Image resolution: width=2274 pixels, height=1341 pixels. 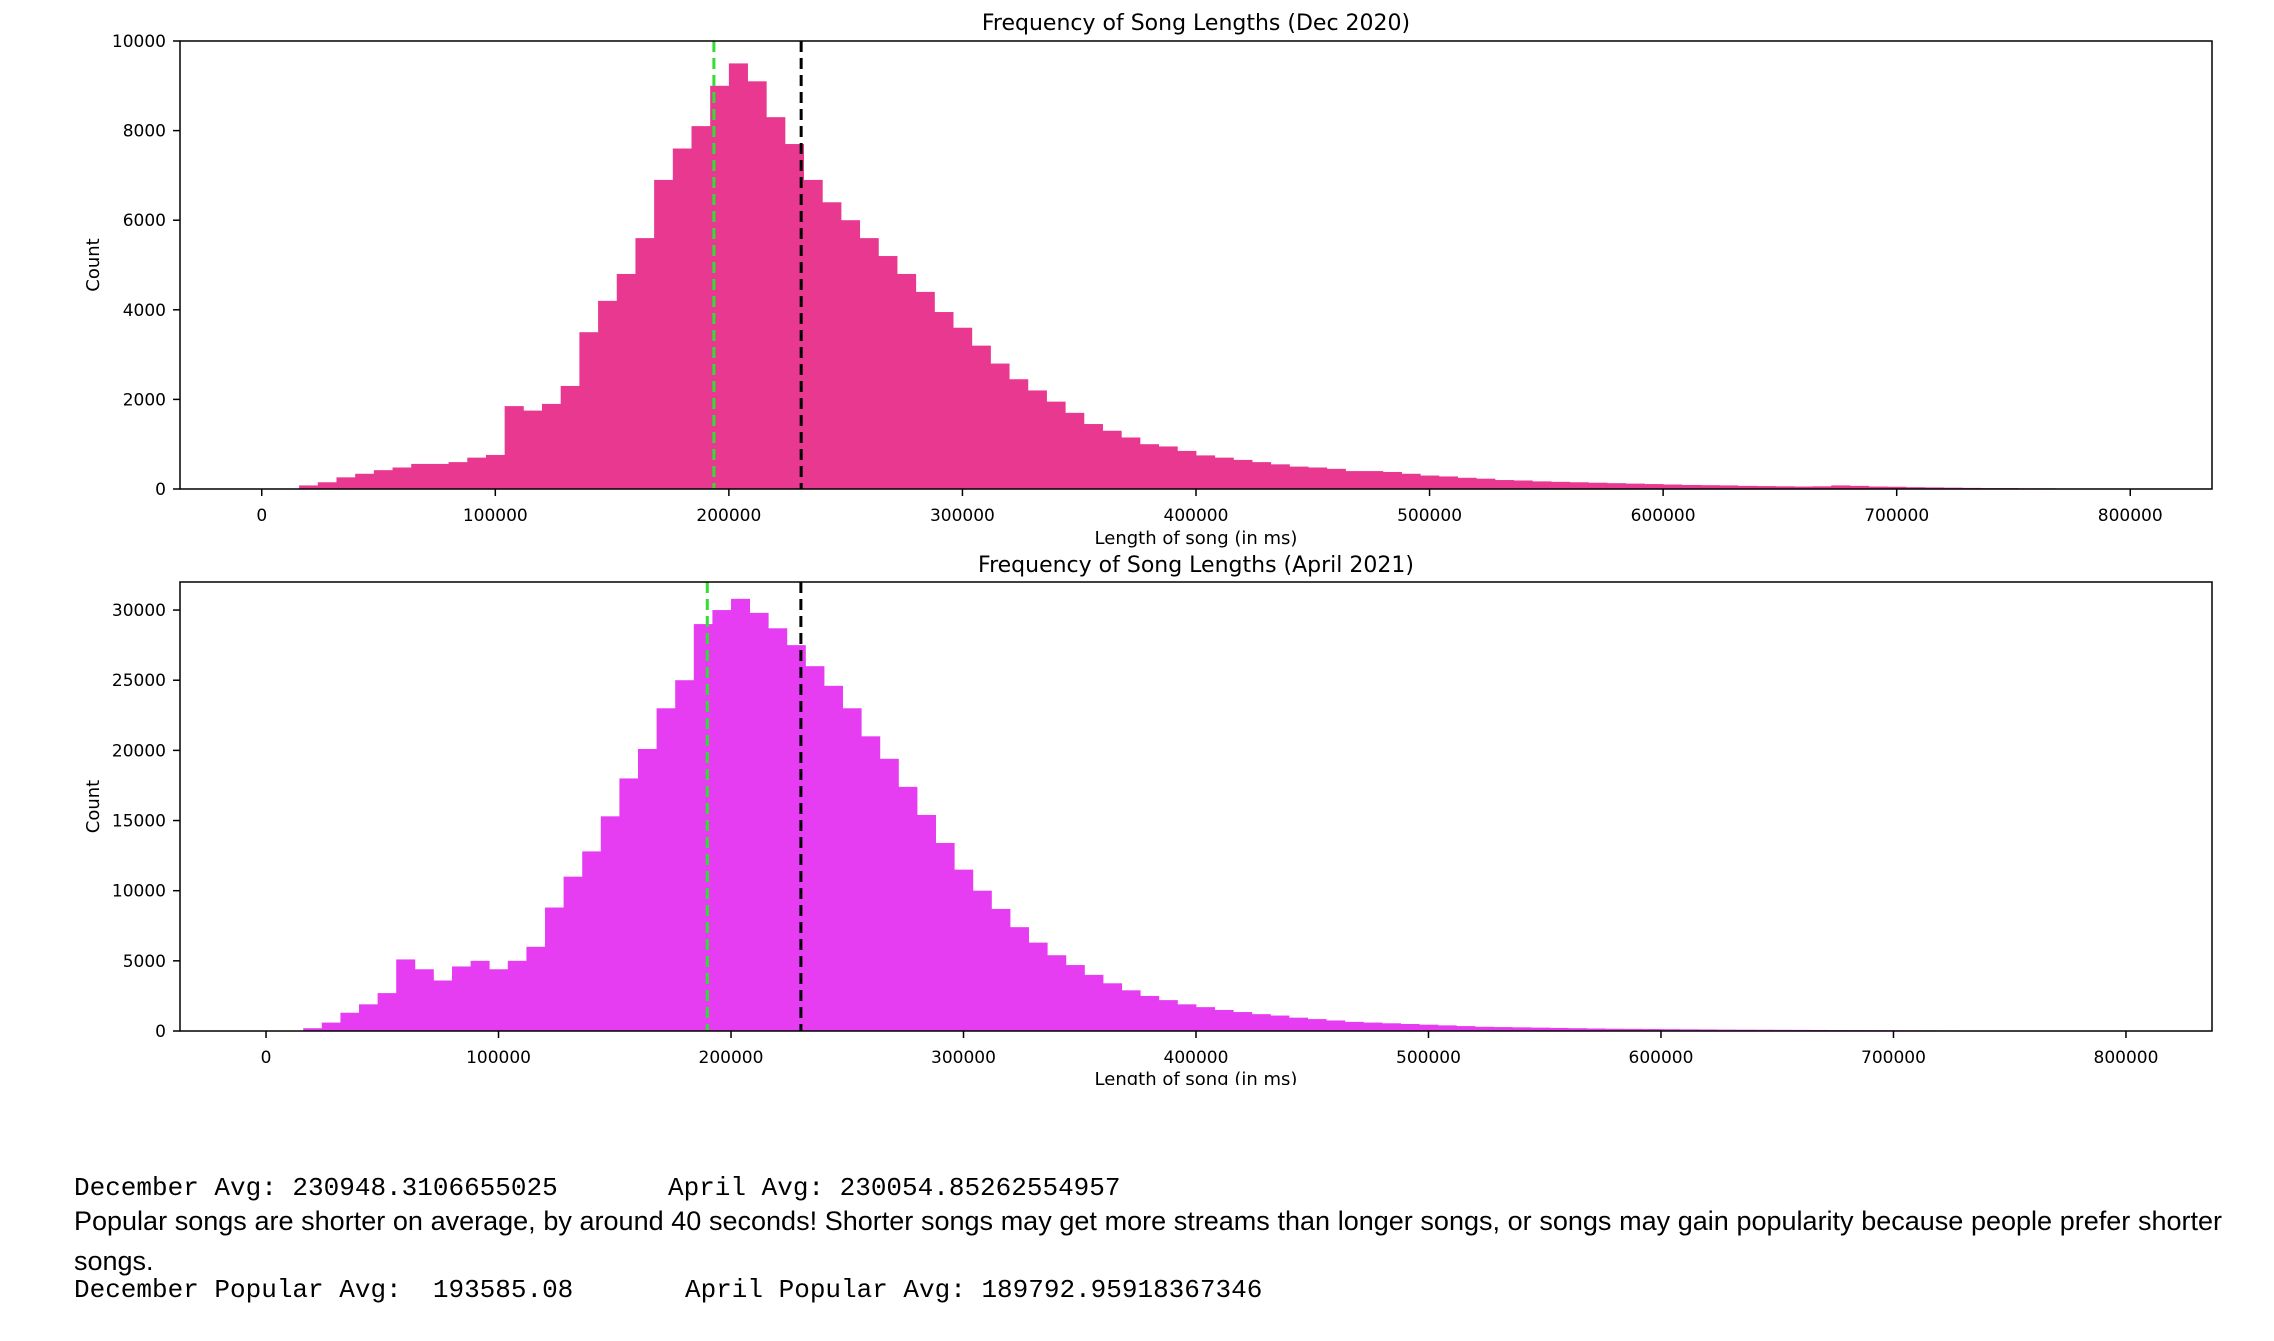 I want to click on x-tick-label: 0, so click(x=261, y=516).